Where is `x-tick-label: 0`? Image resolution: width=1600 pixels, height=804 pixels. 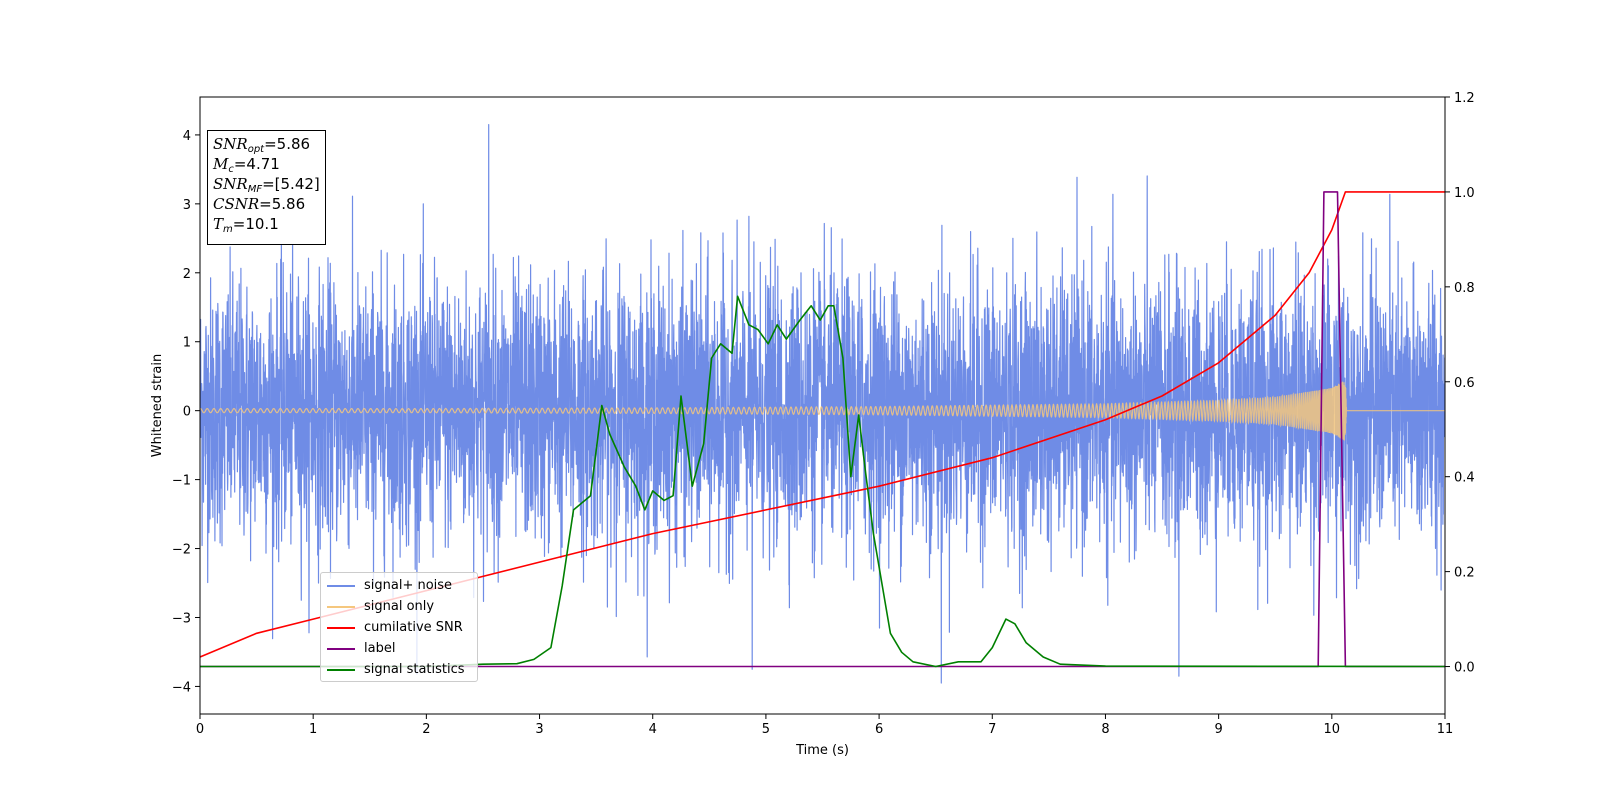 x-tick-label: 0 is located at coordinates (200, 729).